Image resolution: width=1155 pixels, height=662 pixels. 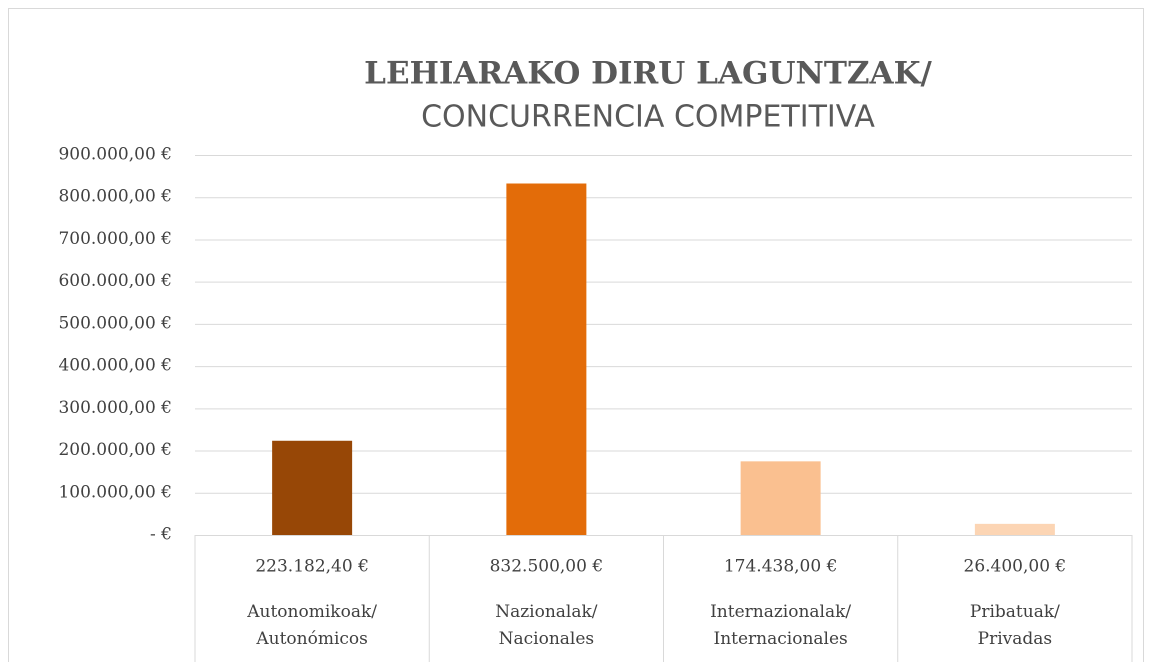 What do you see at coordinates (648, 74) in the screenshot?
I see `chart-title: LEHIARAKO DIRU LAGUNTZAK/` at bounding box center [648, 74].